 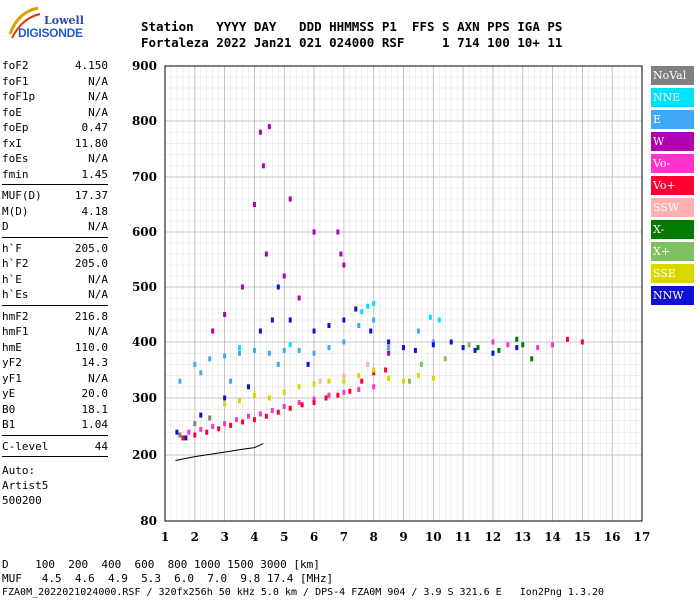 I want to click on logo-digisonde-text: DIGISONDE, so click(x=50, y=33).